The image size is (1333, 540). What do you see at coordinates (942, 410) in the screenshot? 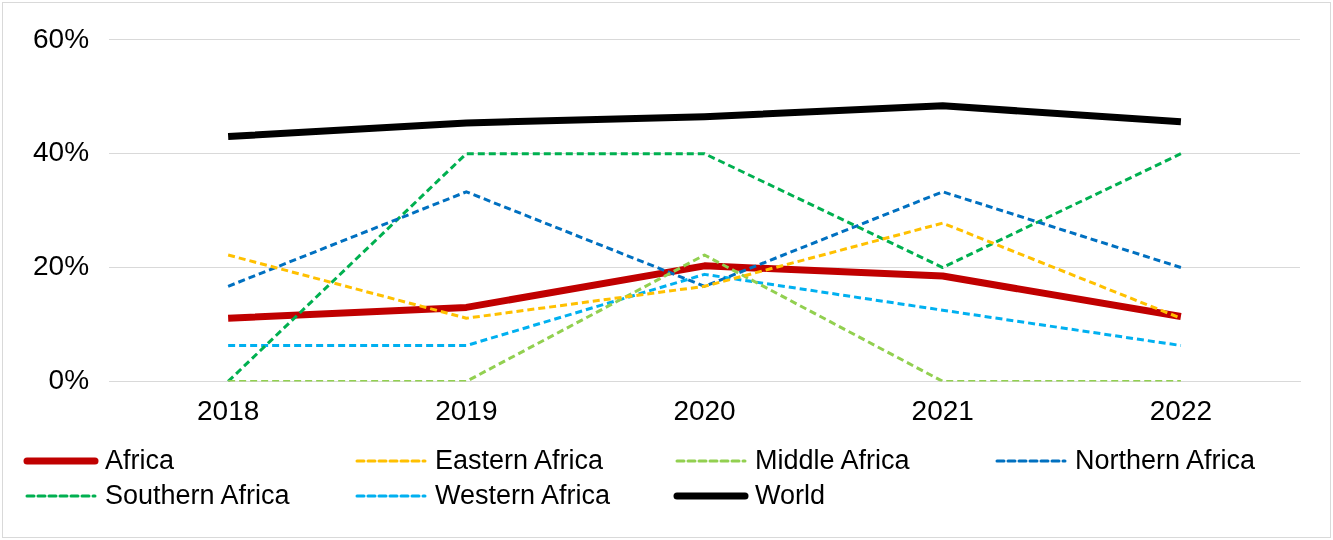
I see `x-tick-label: 2021` at bounding box center [942, 410].